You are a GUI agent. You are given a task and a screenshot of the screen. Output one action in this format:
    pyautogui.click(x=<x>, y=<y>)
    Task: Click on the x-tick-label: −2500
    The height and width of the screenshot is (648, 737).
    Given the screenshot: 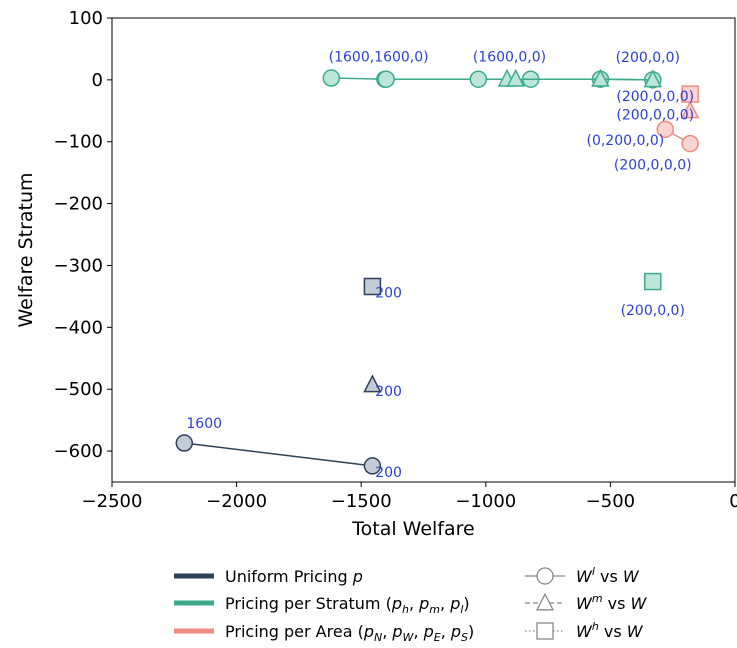 What is the action you would take?
    pyautogui.click(x=112, y=501)
    